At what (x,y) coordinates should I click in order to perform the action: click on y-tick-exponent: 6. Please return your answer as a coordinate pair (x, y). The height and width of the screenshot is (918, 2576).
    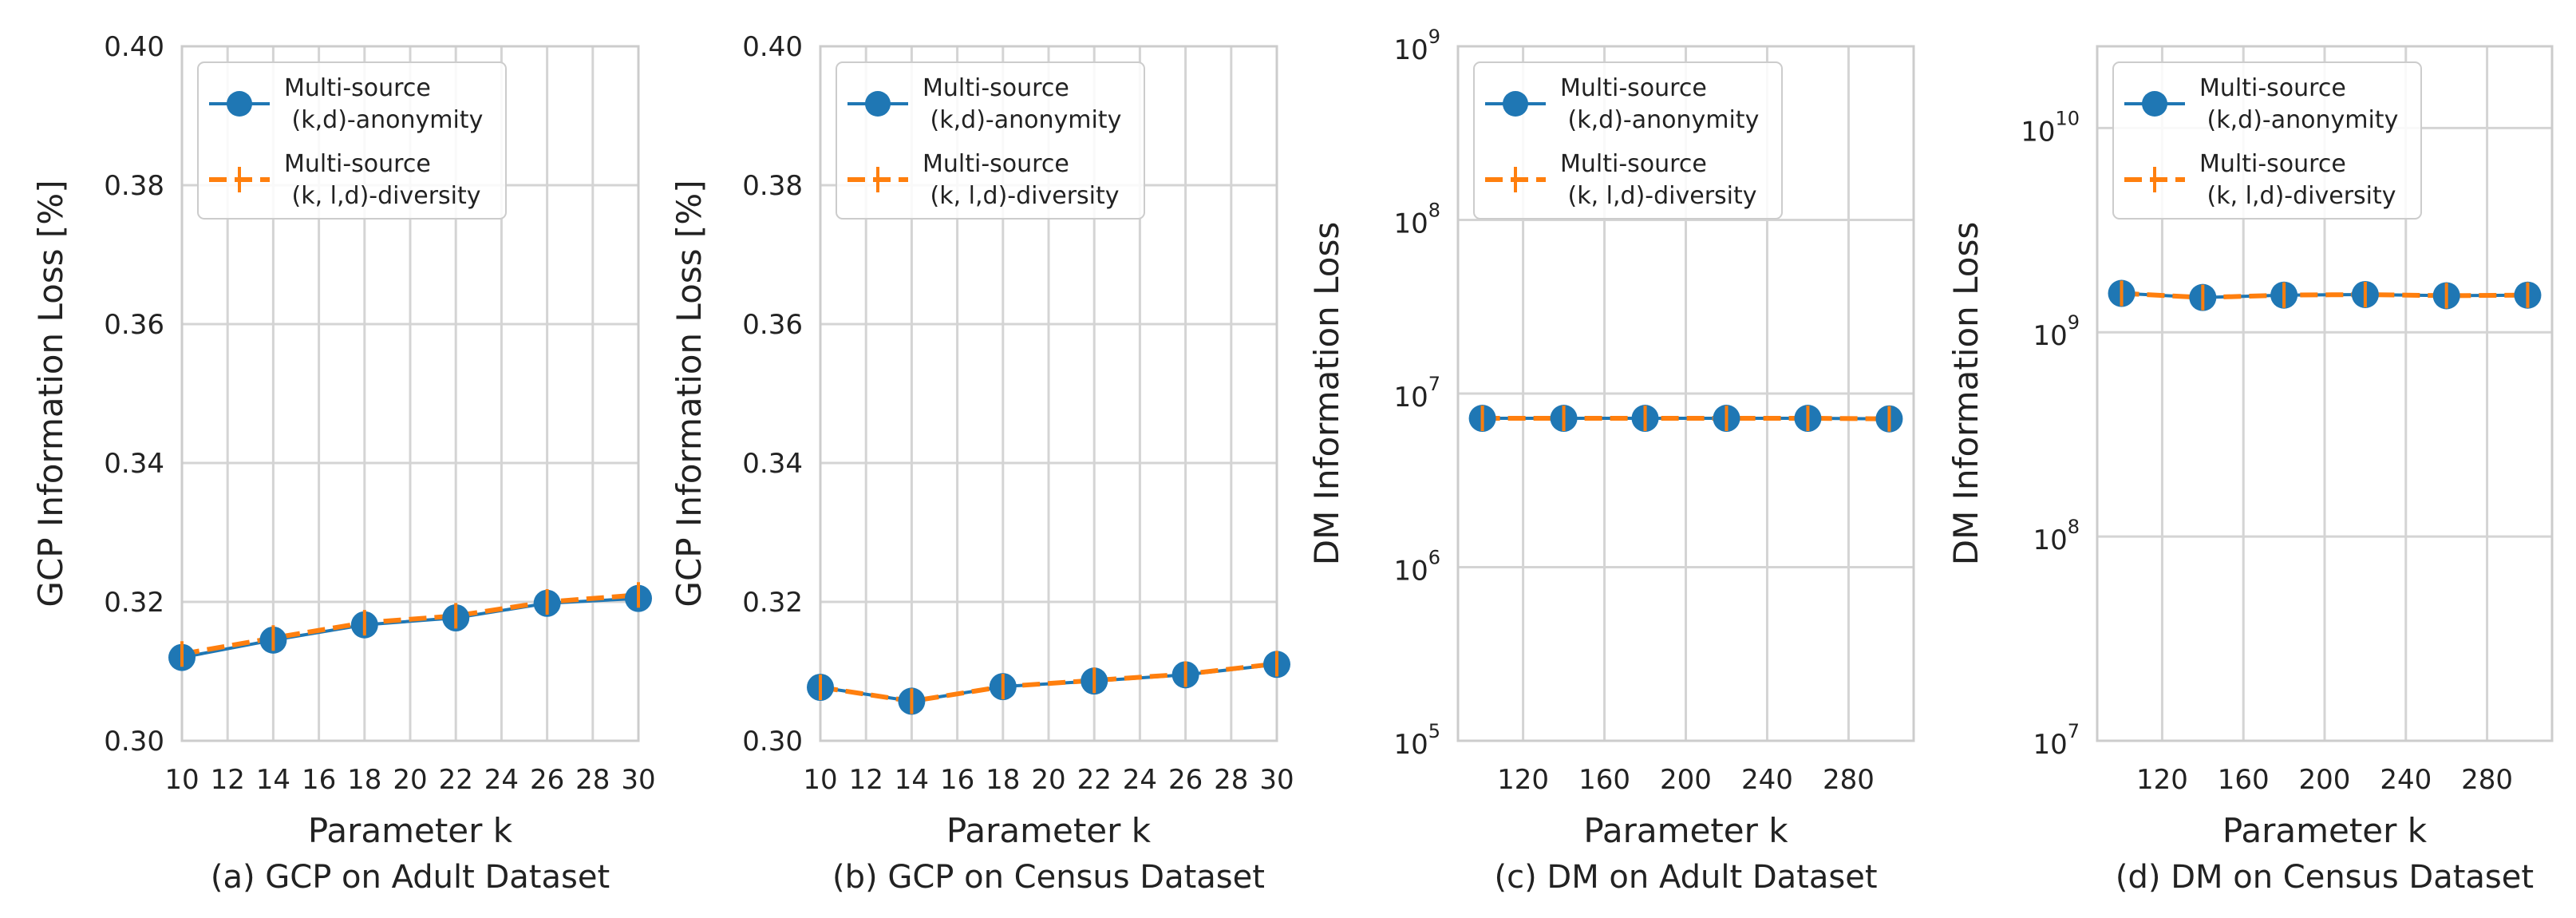
    Looking at the image, I should click on (1434, 558).